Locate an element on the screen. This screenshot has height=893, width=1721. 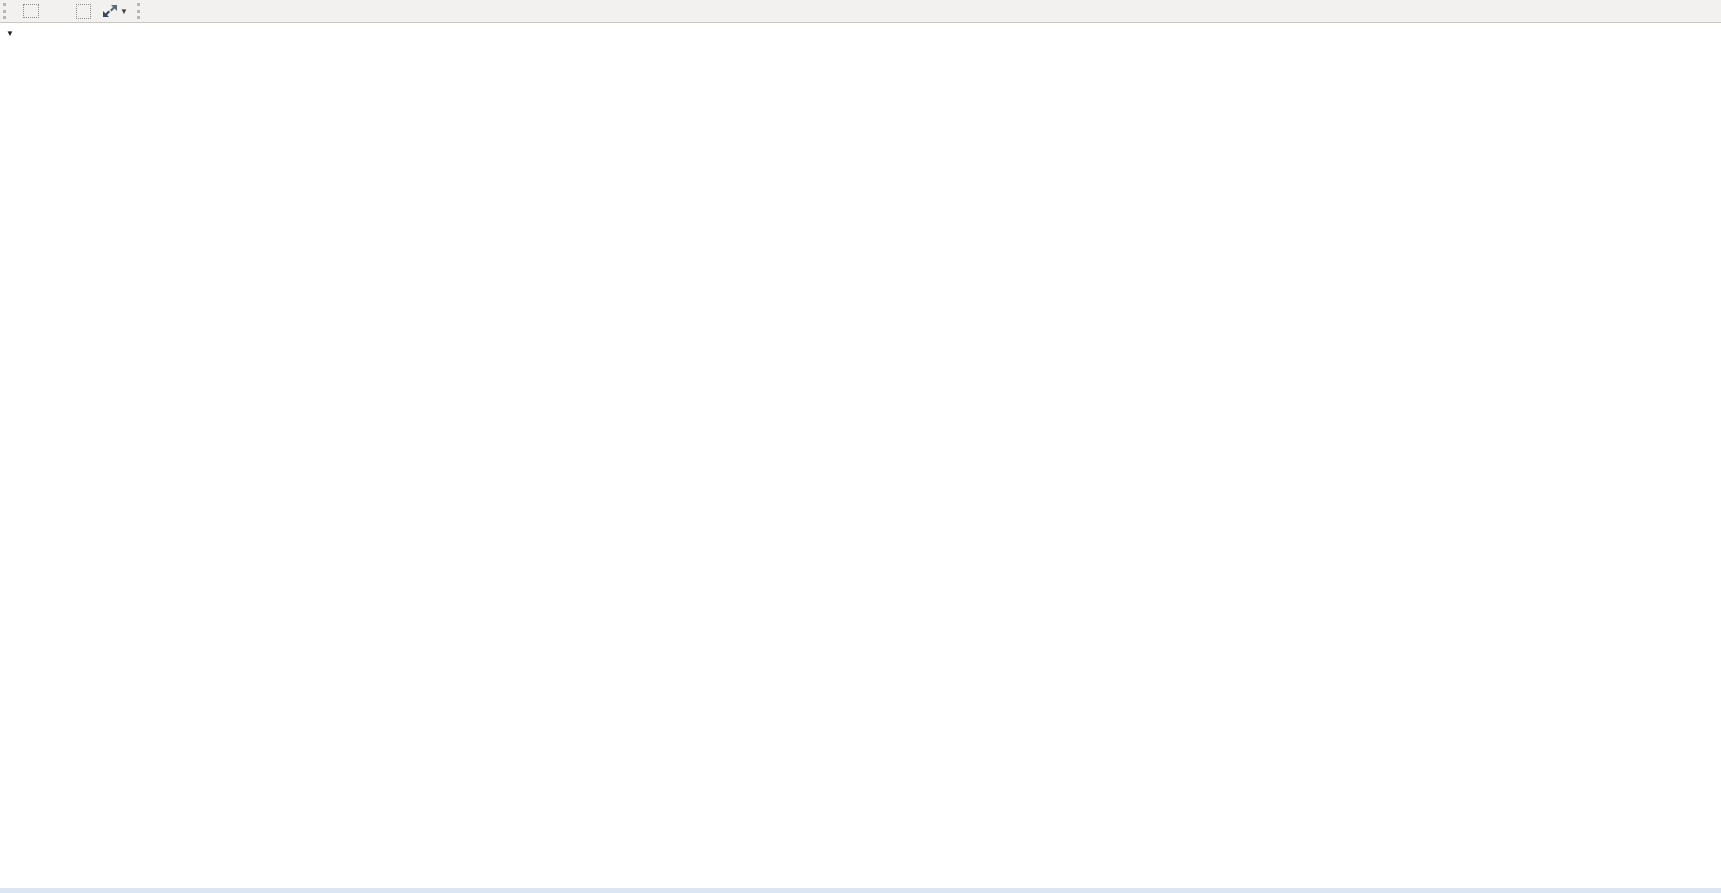
symbol-ohlc-line: ▼ is located at coordinates (12, 33).